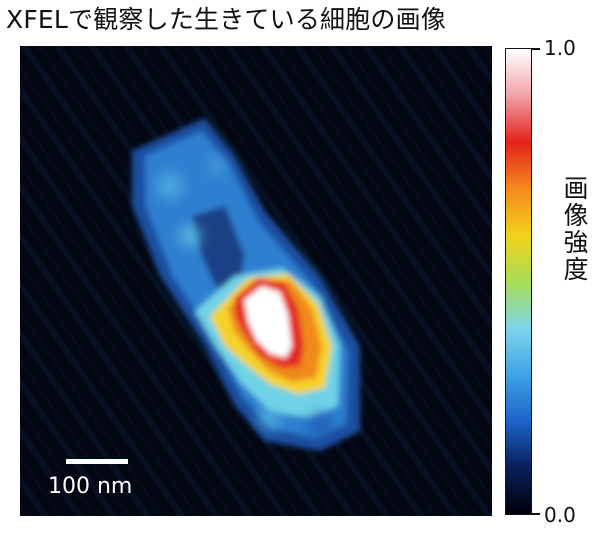  Describe the element at coordinates (536, 514) in the screenshot. I see `colorbar-tick-min` at that location.